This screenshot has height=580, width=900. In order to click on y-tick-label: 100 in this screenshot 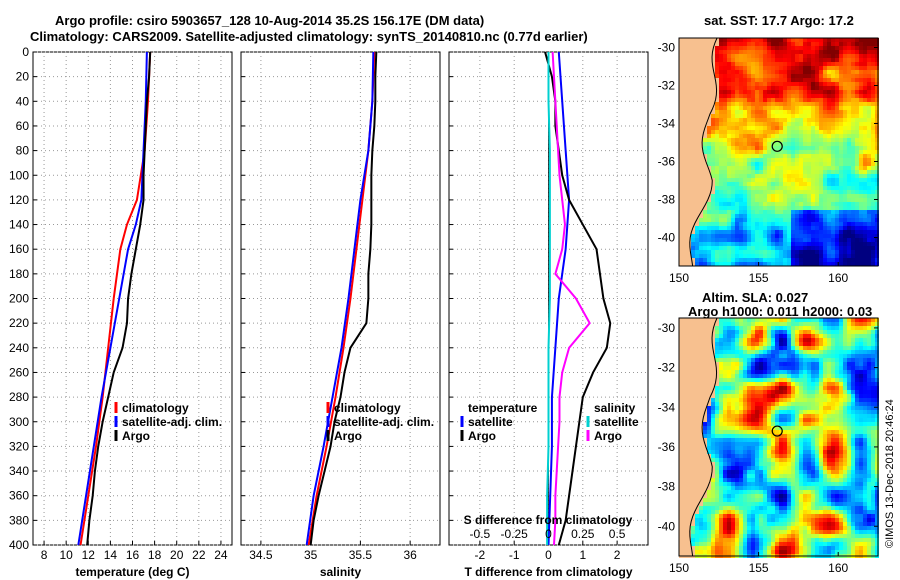, I will do `click(19, 175)`.